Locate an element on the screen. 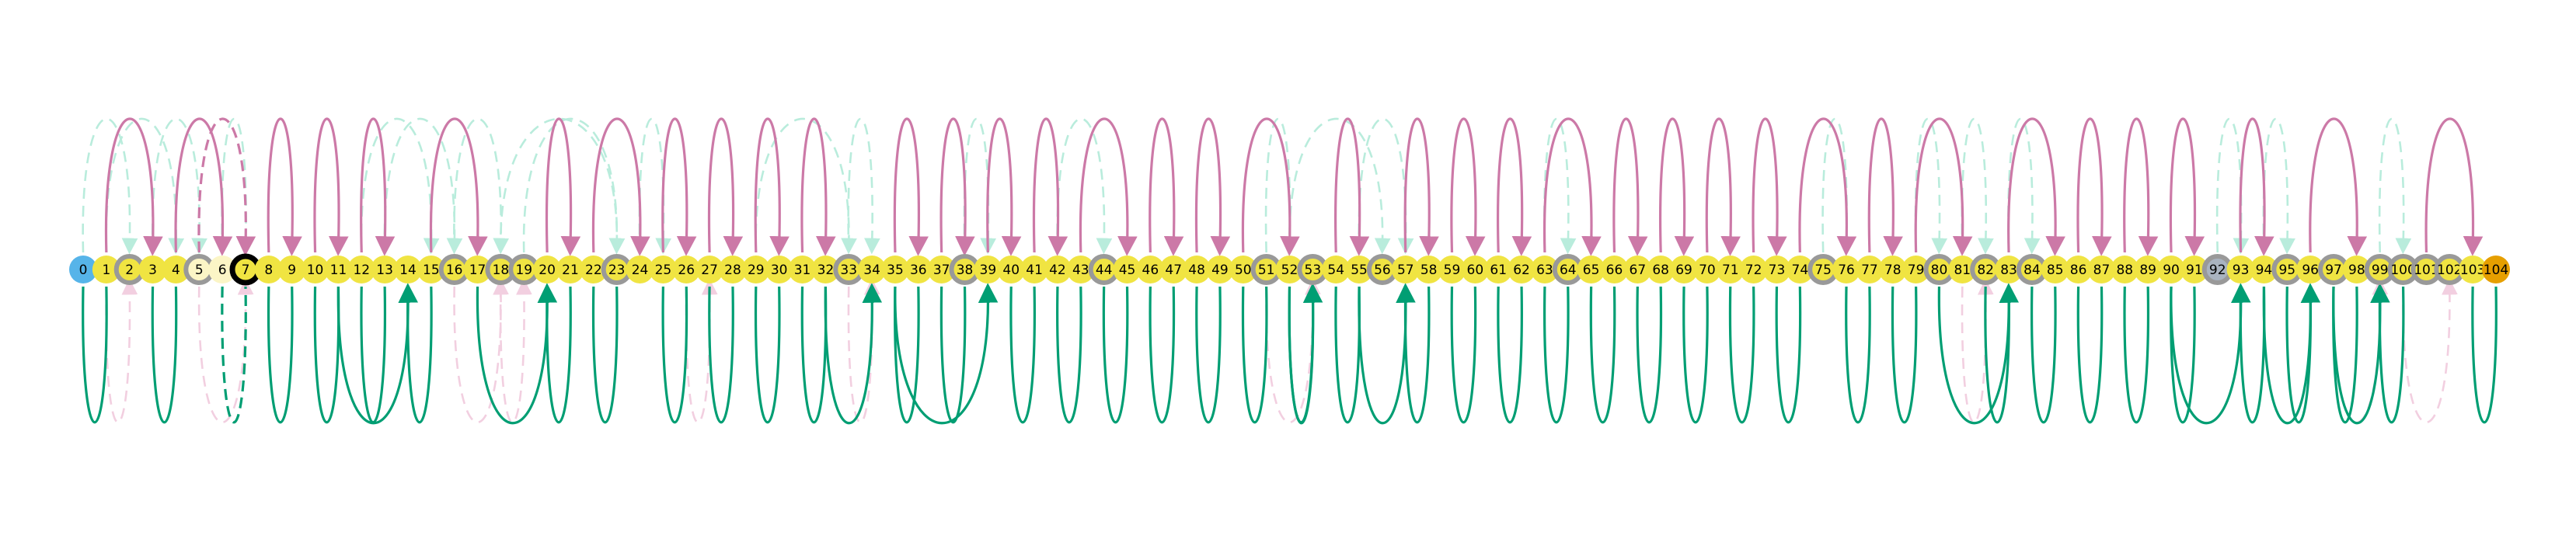 Image resolution: width=2576 pixels, height=539 pixels. node-13-label: 13 is located at coordinates (384, 270).